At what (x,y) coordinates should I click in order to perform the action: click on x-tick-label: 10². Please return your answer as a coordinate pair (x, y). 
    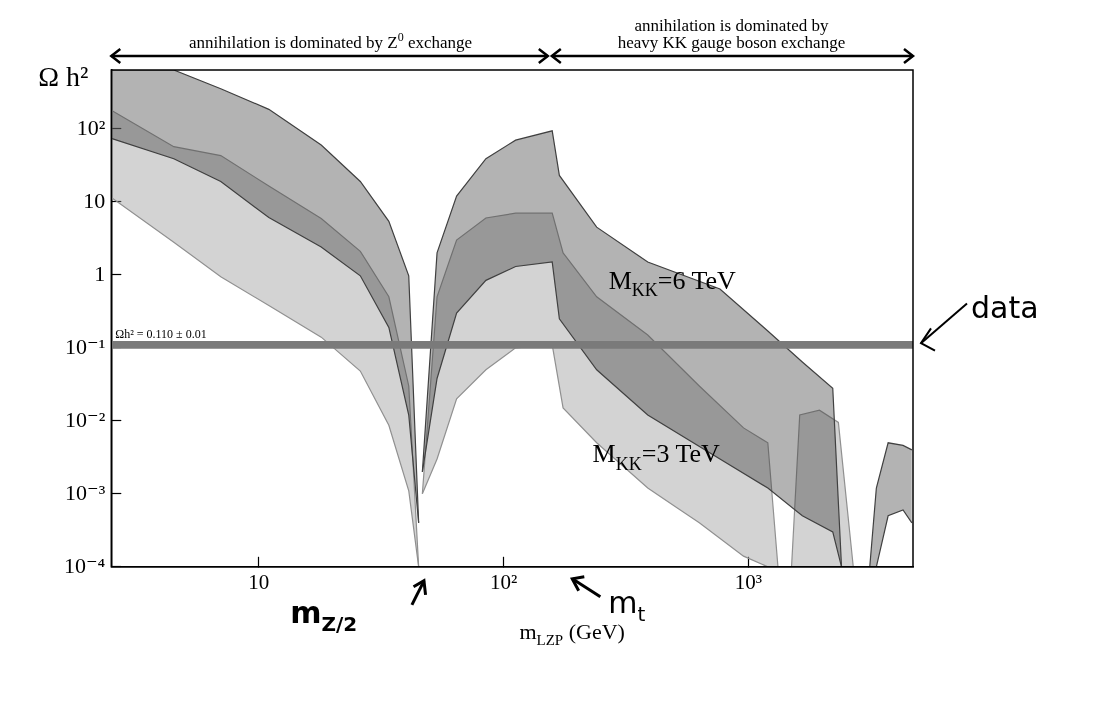
    Looking at the image, I should click on (503, 581).